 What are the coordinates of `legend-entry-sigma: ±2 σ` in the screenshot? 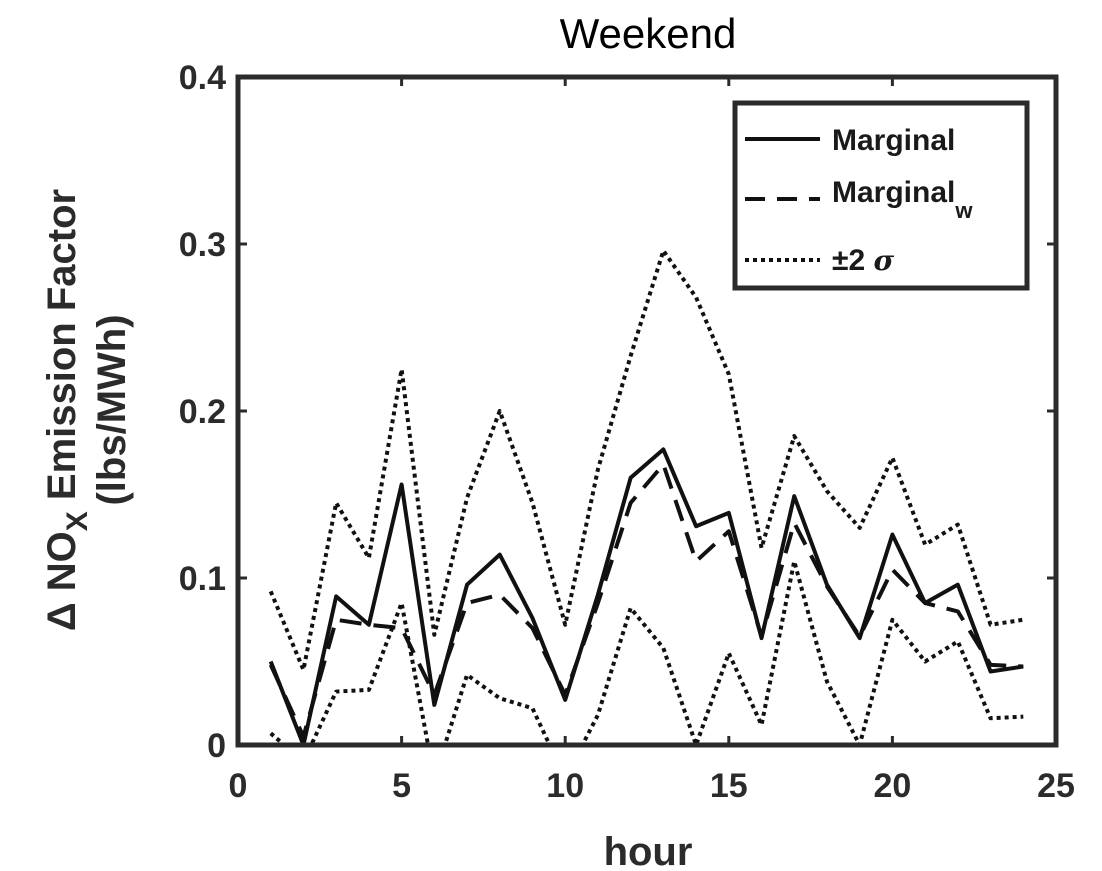 It's located at (819, 260).